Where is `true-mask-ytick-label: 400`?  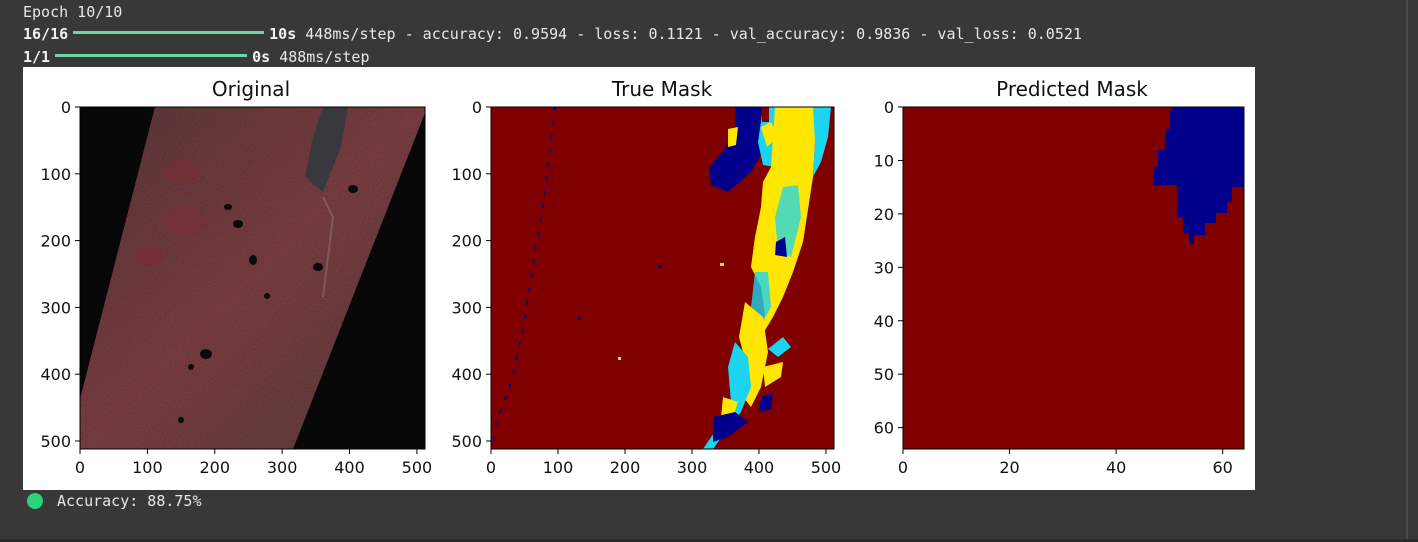
true-mask-ytick-label: 400 is located at coordinates (466, 374).